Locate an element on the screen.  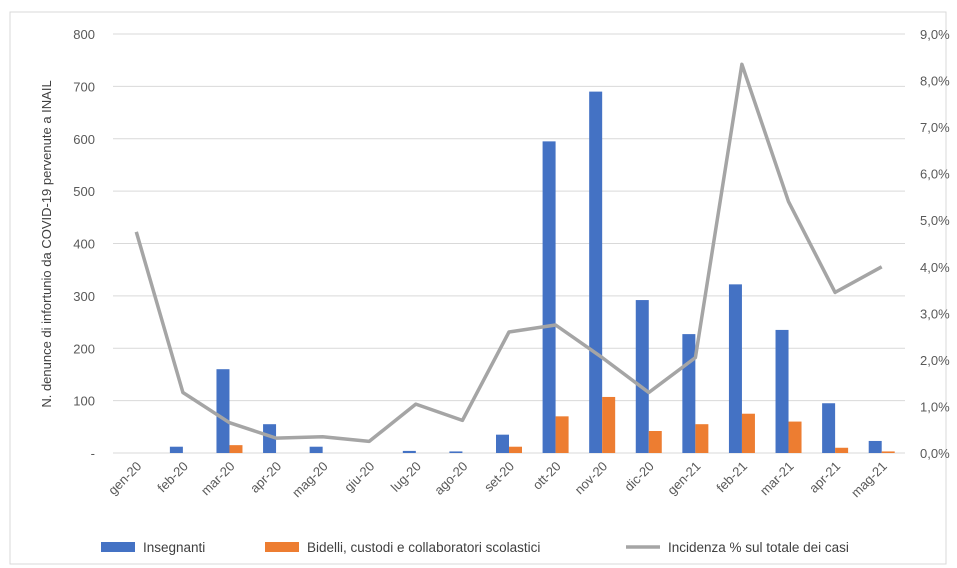
y2-tick-label: 4,0% is located at coordinates (935, 267).